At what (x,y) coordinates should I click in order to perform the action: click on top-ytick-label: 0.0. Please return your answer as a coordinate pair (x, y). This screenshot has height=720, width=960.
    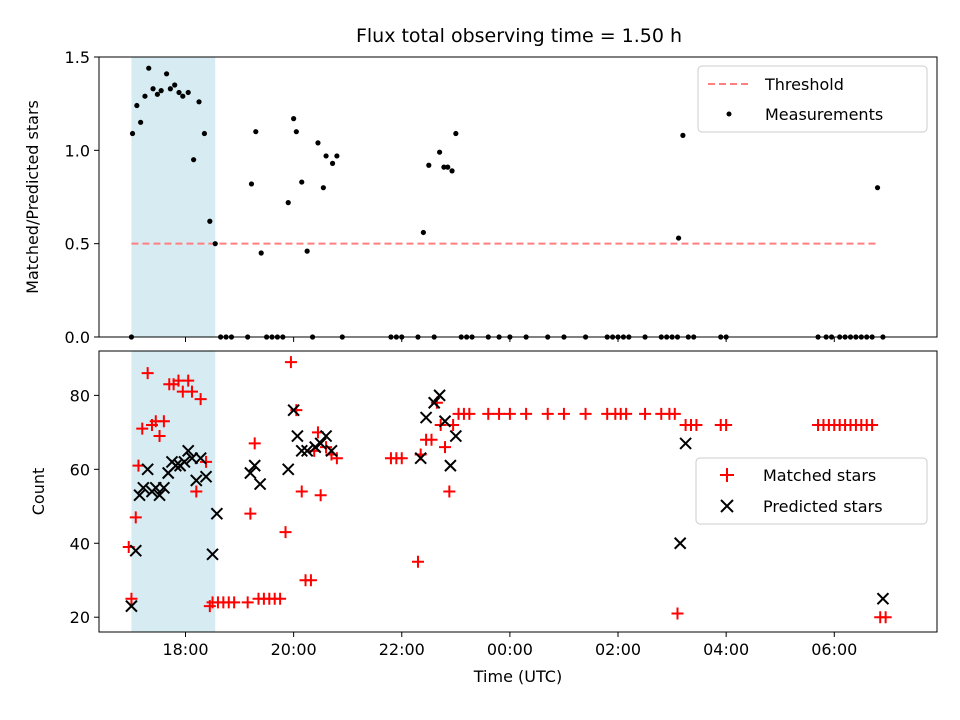
    Looking at the image, I should click on (77, 337).